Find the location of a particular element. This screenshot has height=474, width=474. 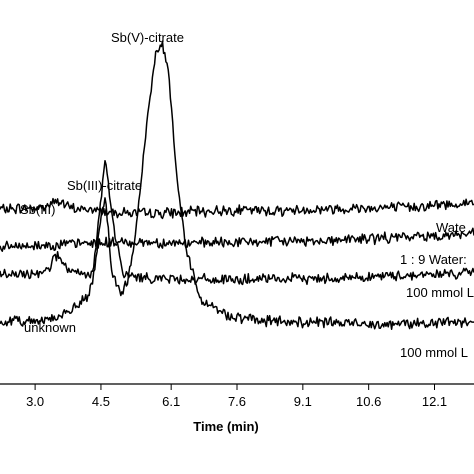

x-axis-title: Time (min) is located at coordinates (226, 426).